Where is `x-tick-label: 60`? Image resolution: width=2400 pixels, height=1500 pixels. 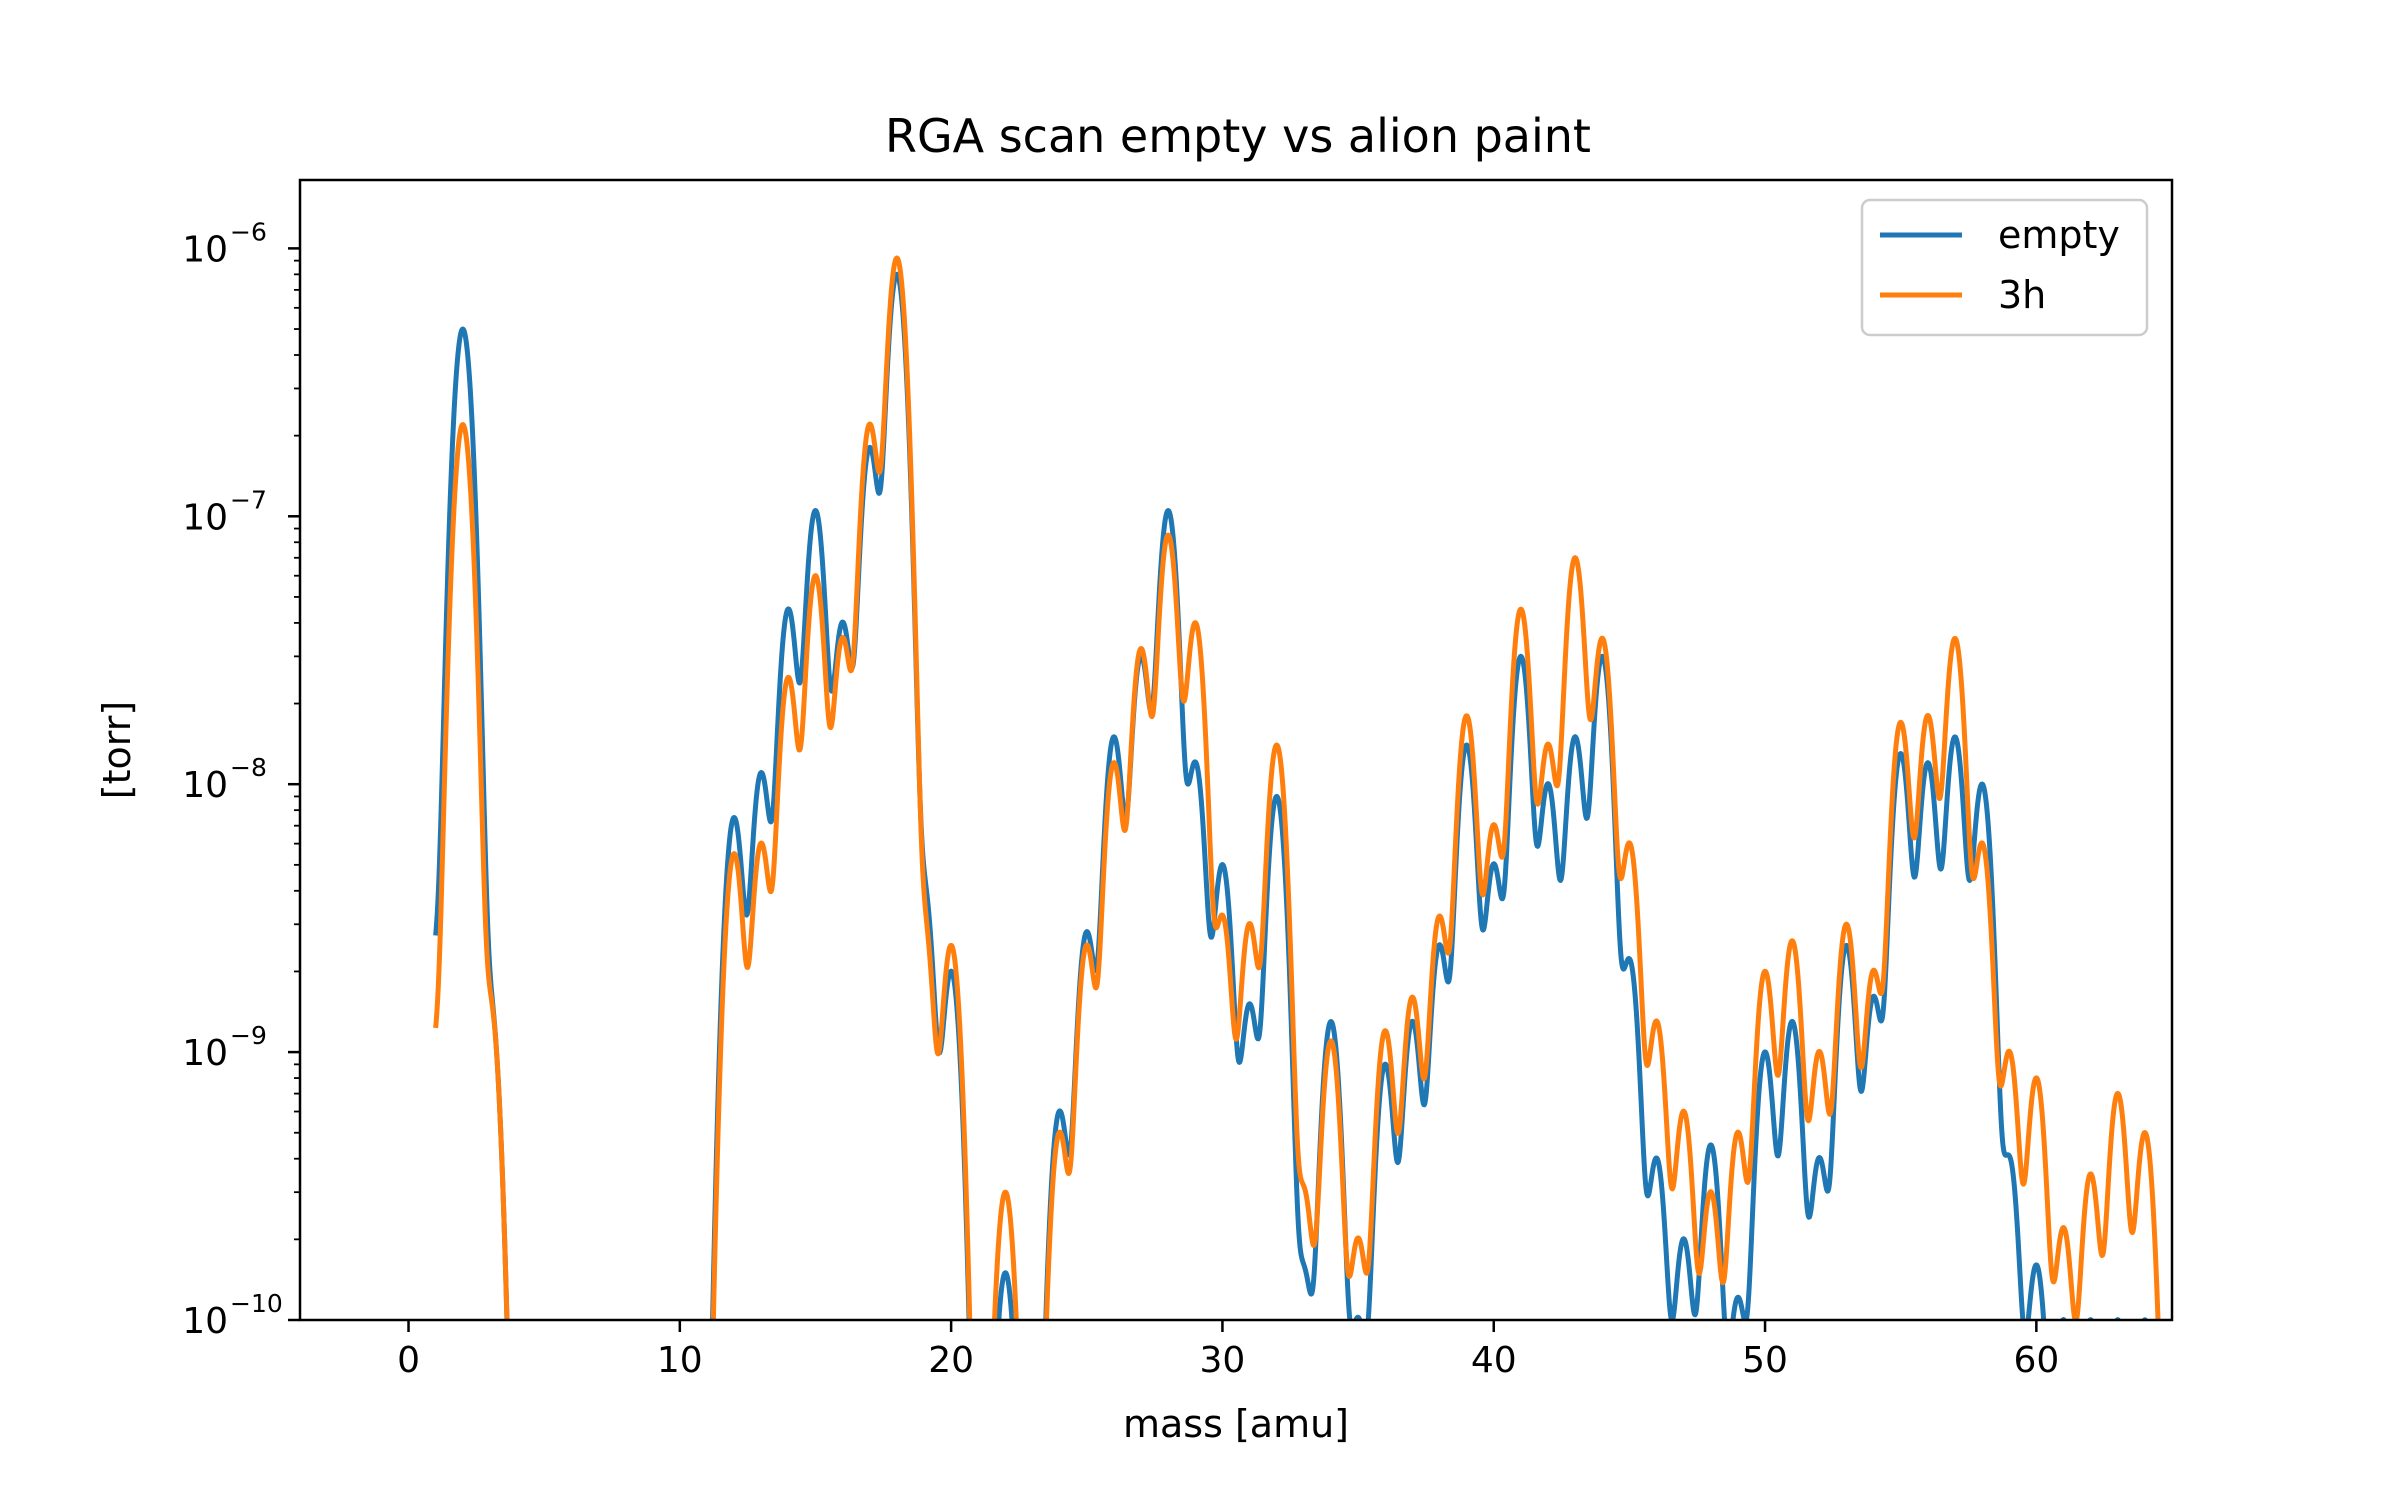 x-tick-label: 60 is located at coordinates (2036, 1360).